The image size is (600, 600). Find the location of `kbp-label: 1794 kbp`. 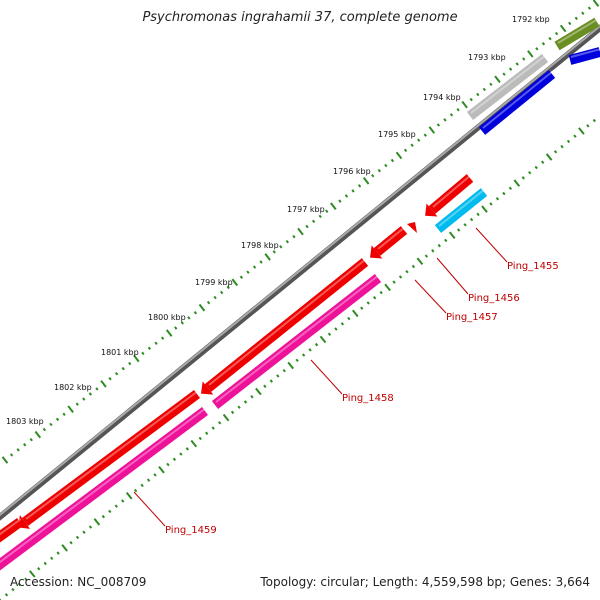

kbp-label: 1794 kbp is located at coordinates (442, 97).